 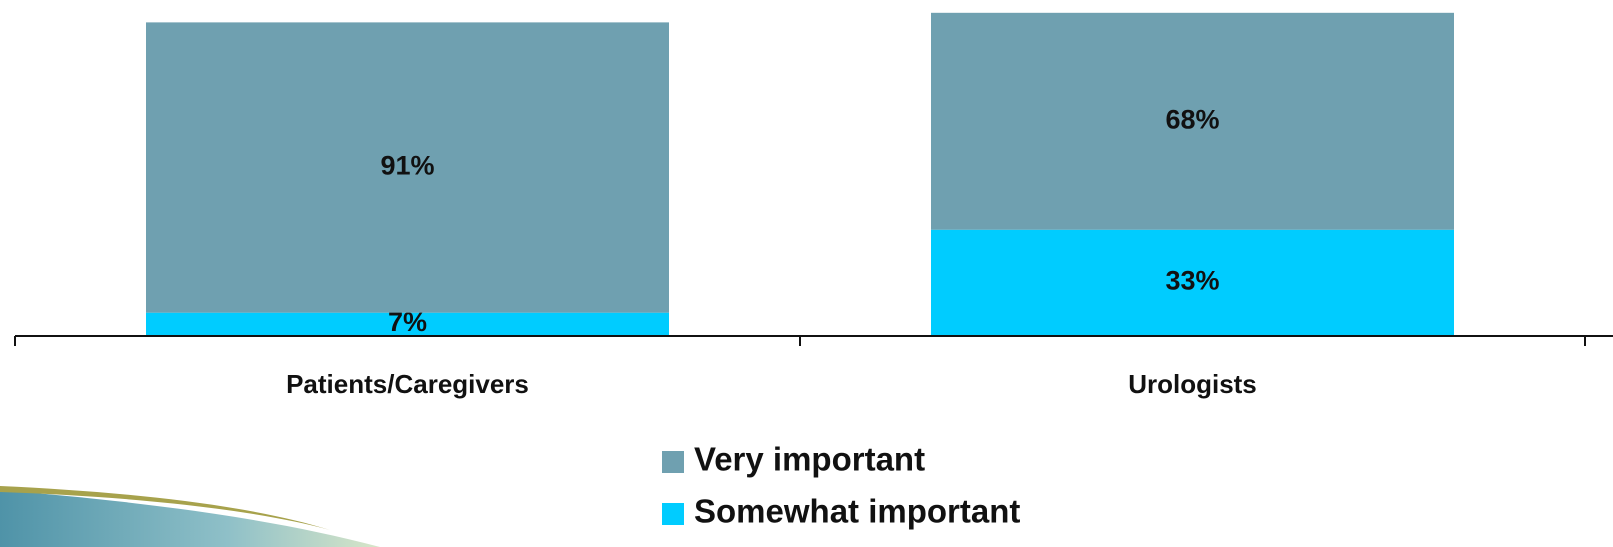 I want to click on x-tick-label: Patients/Caregivers, so click(x=407, y=384).